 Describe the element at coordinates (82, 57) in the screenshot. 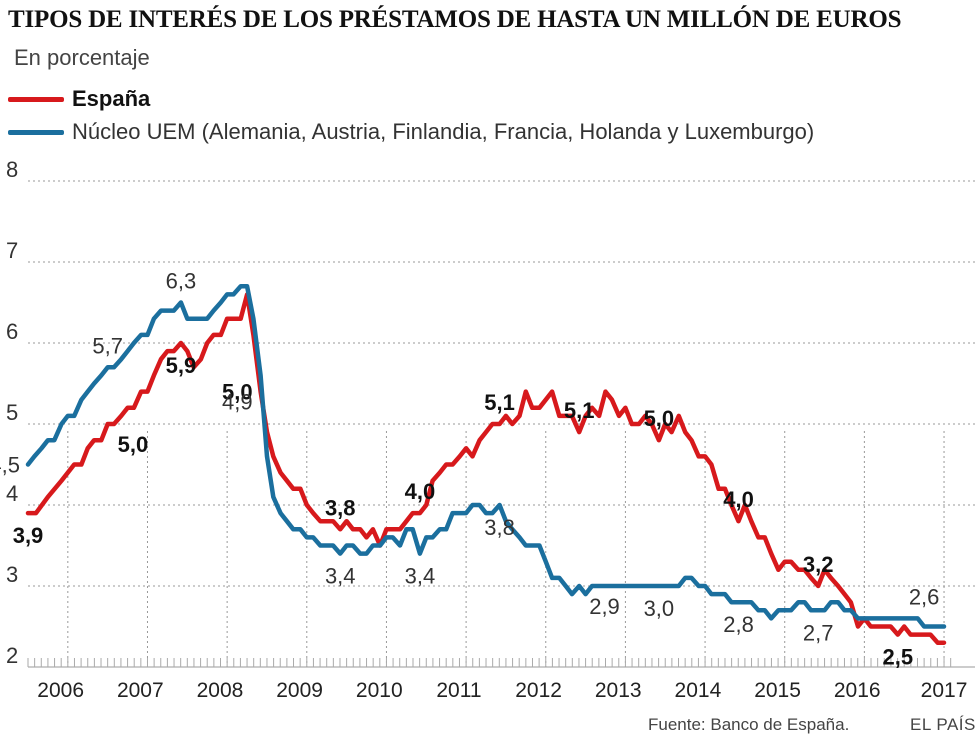

I see `chart-subtitle: En porcentaje` at that location.